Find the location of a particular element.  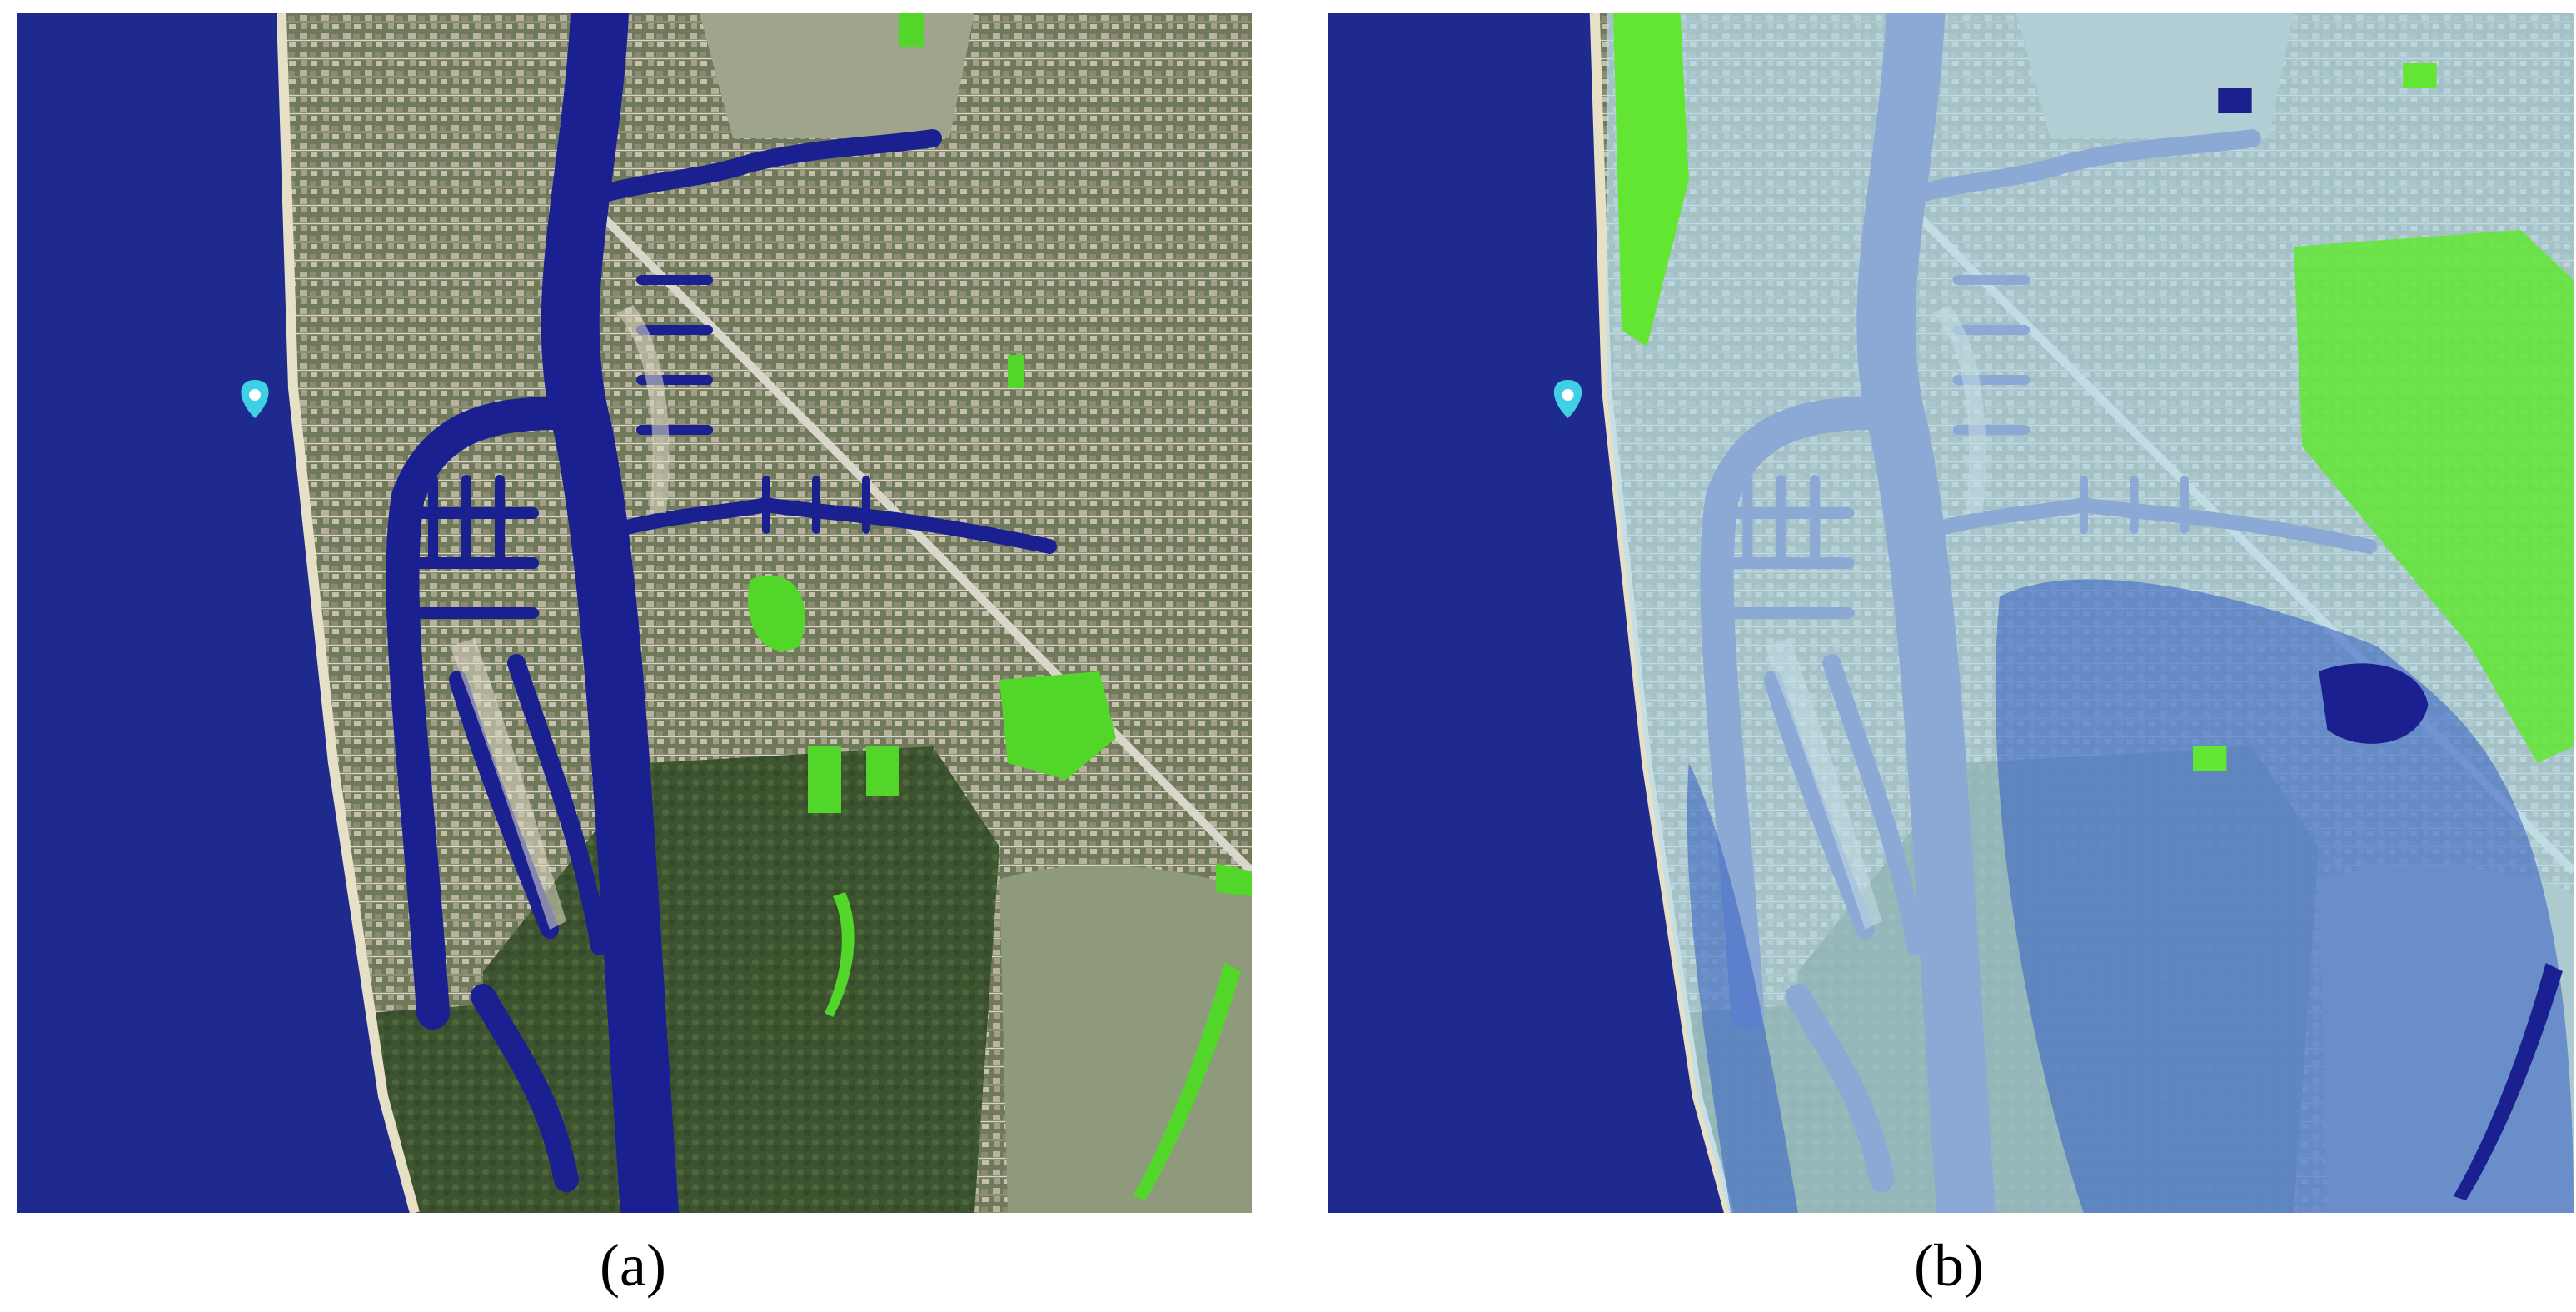

water-bodies is located at coordinates (2390, 644).